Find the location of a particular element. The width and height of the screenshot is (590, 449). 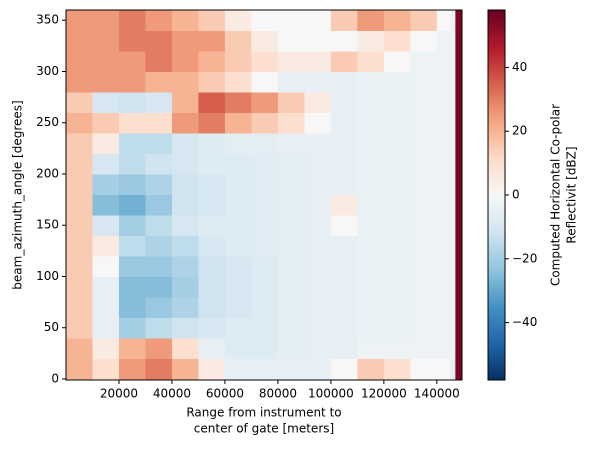

y-tick-label: 0 is located at coordinates (55, 378).